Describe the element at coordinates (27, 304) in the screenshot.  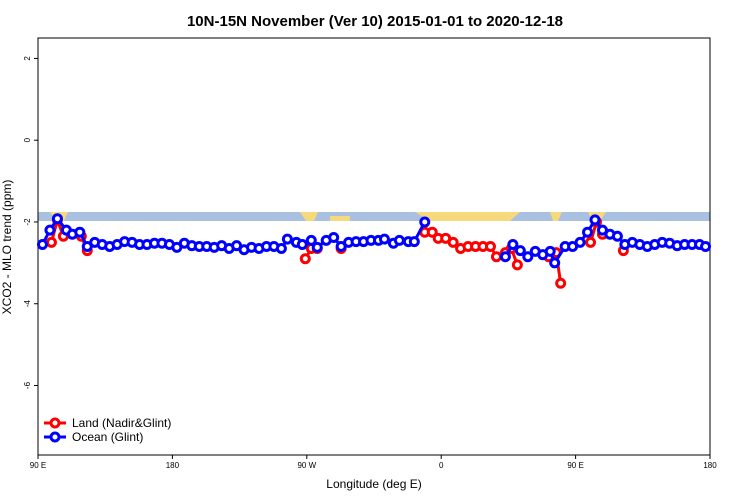
I see `y-tick-label: -4` at that location.